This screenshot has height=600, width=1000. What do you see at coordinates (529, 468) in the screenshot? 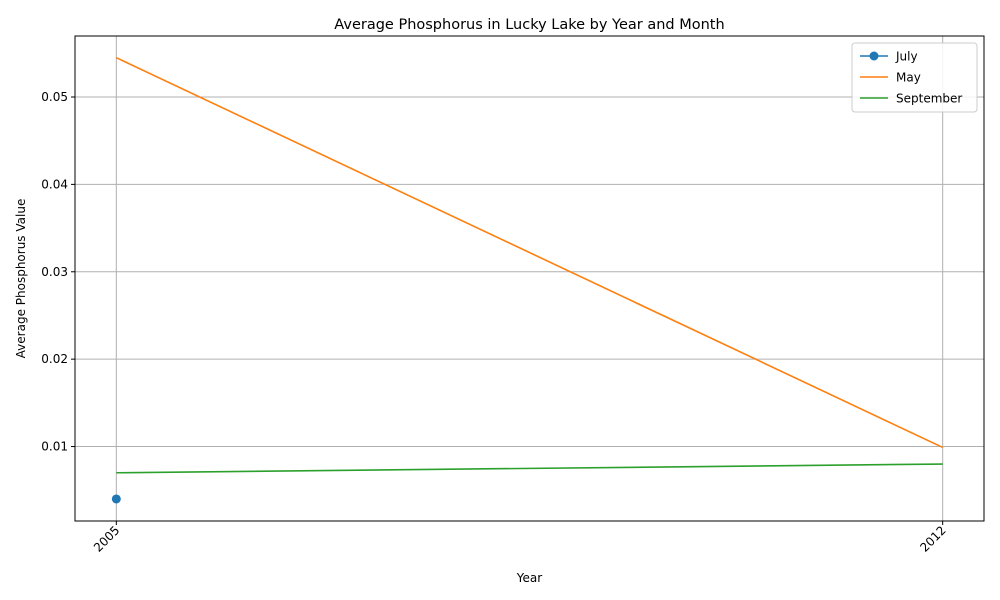
I see `series-line-september` at bounding box center [529, 468].